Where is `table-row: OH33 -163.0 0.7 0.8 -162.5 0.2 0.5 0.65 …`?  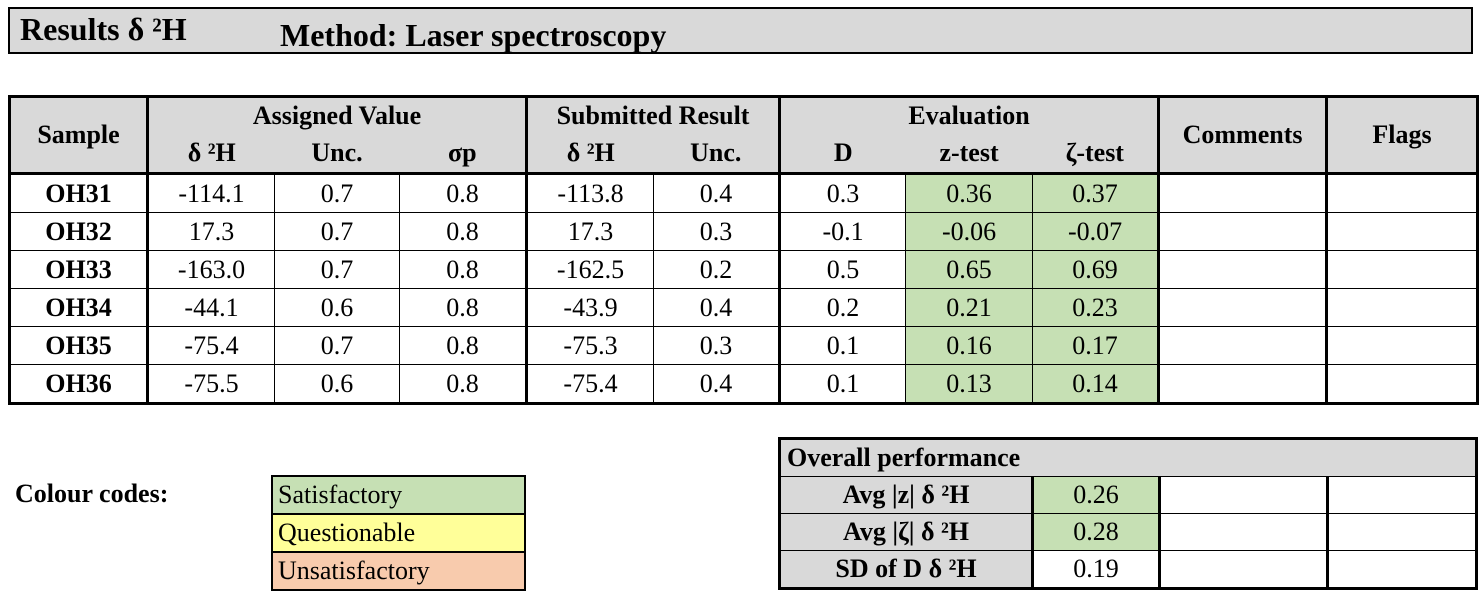
table-row: OH33 -163.0 0.7 0.8 -162.5 0.2 0.5 0.65 … is located at coordinates (744, 269).